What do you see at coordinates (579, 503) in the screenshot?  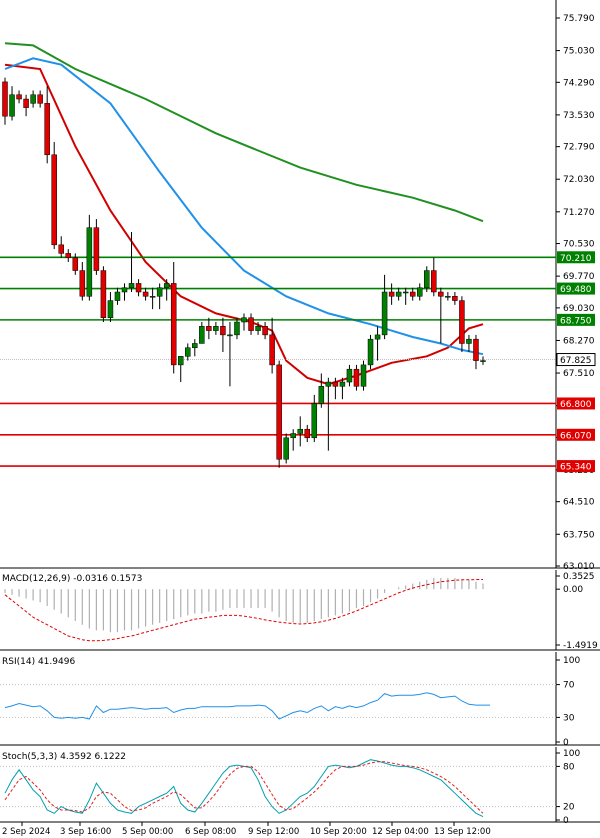 I see `y-tick-label: 64.510` at bounding box center [579, 503].